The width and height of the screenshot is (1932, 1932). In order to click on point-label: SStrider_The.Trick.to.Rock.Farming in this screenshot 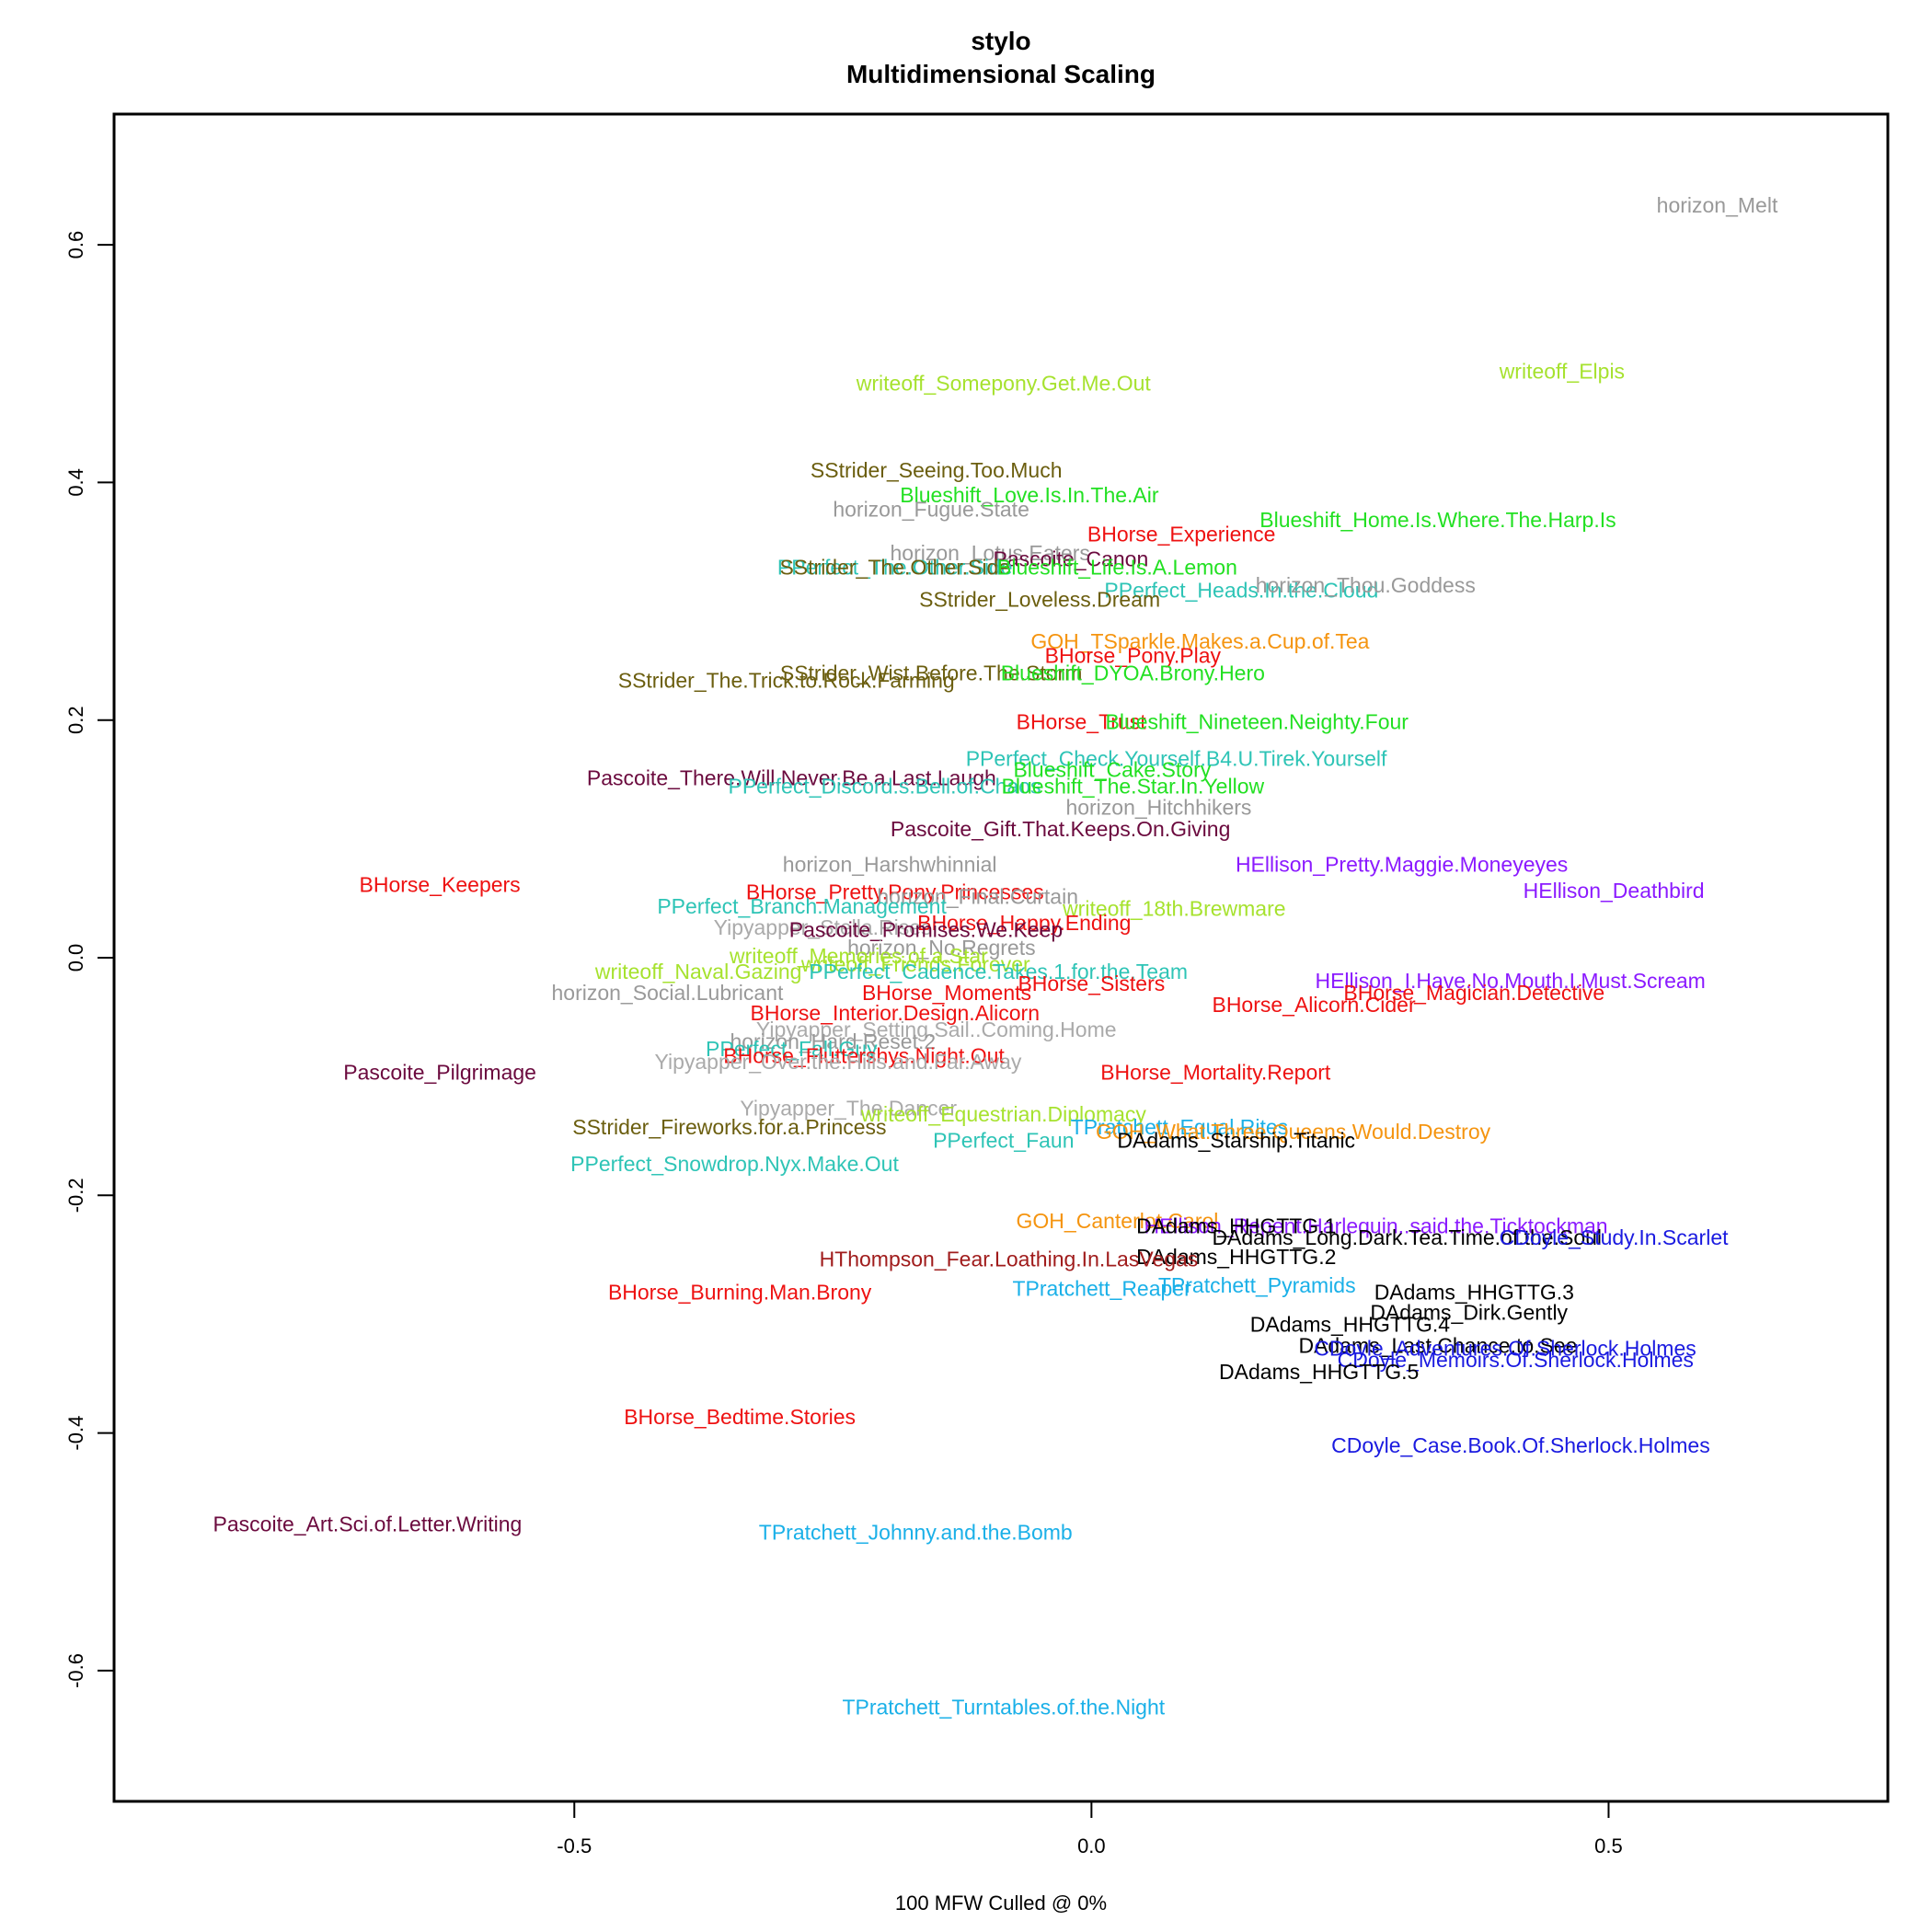, I will do `click(786, 680)`.